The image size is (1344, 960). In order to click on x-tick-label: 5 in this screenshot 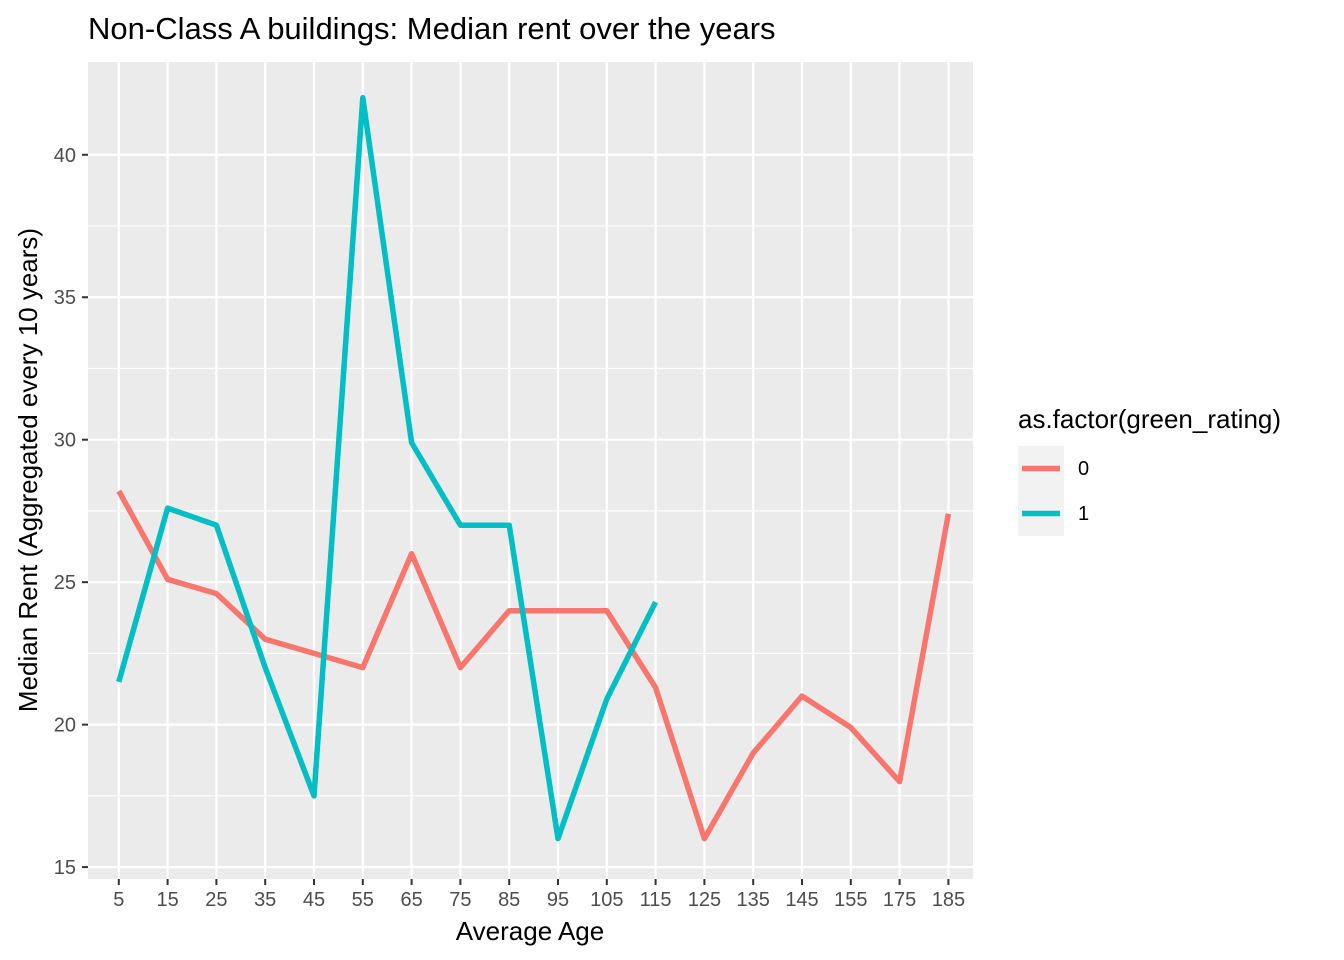, I will do `click(118, 900)`.